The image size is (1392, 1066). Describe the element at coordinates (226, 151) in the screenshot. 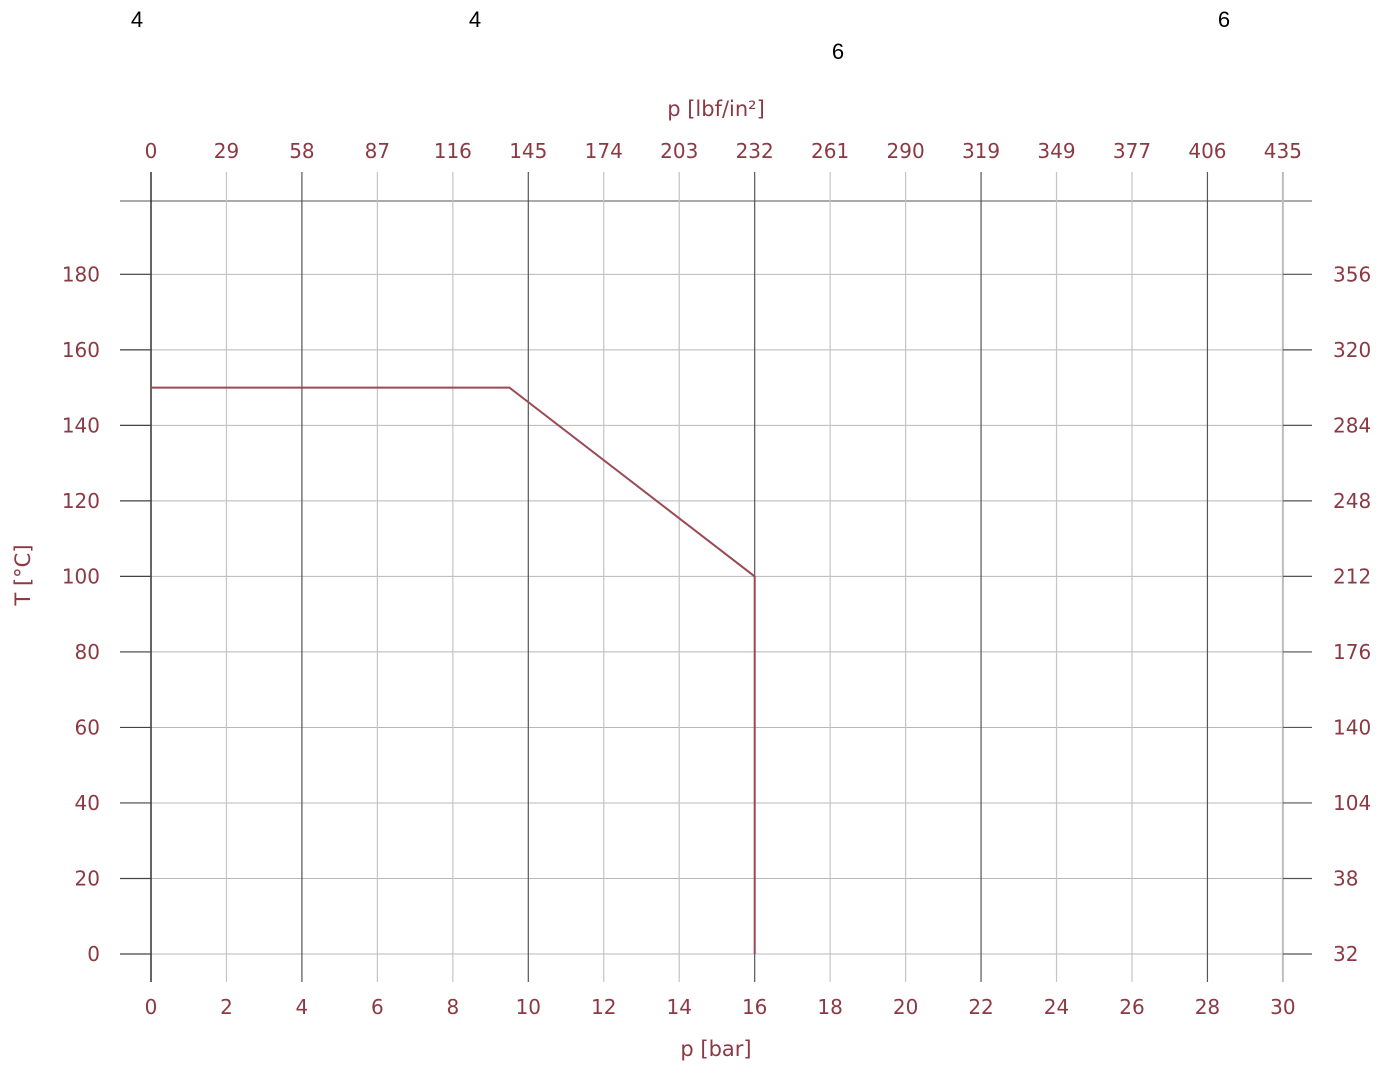

I see `x-top-tick-label: 29` at that location.